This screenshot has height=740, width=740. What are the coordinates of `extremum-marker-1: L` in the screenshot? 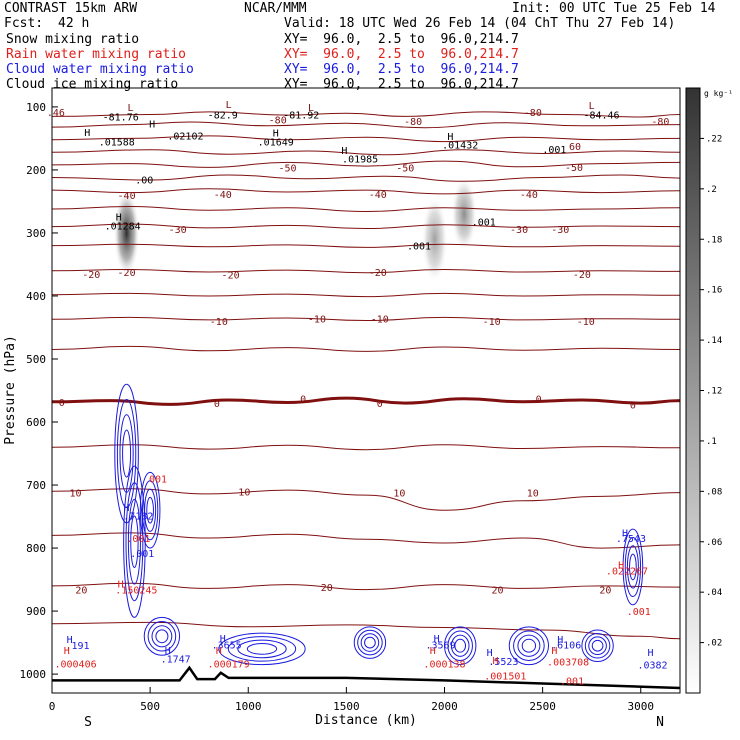 It's located at (229, 105).